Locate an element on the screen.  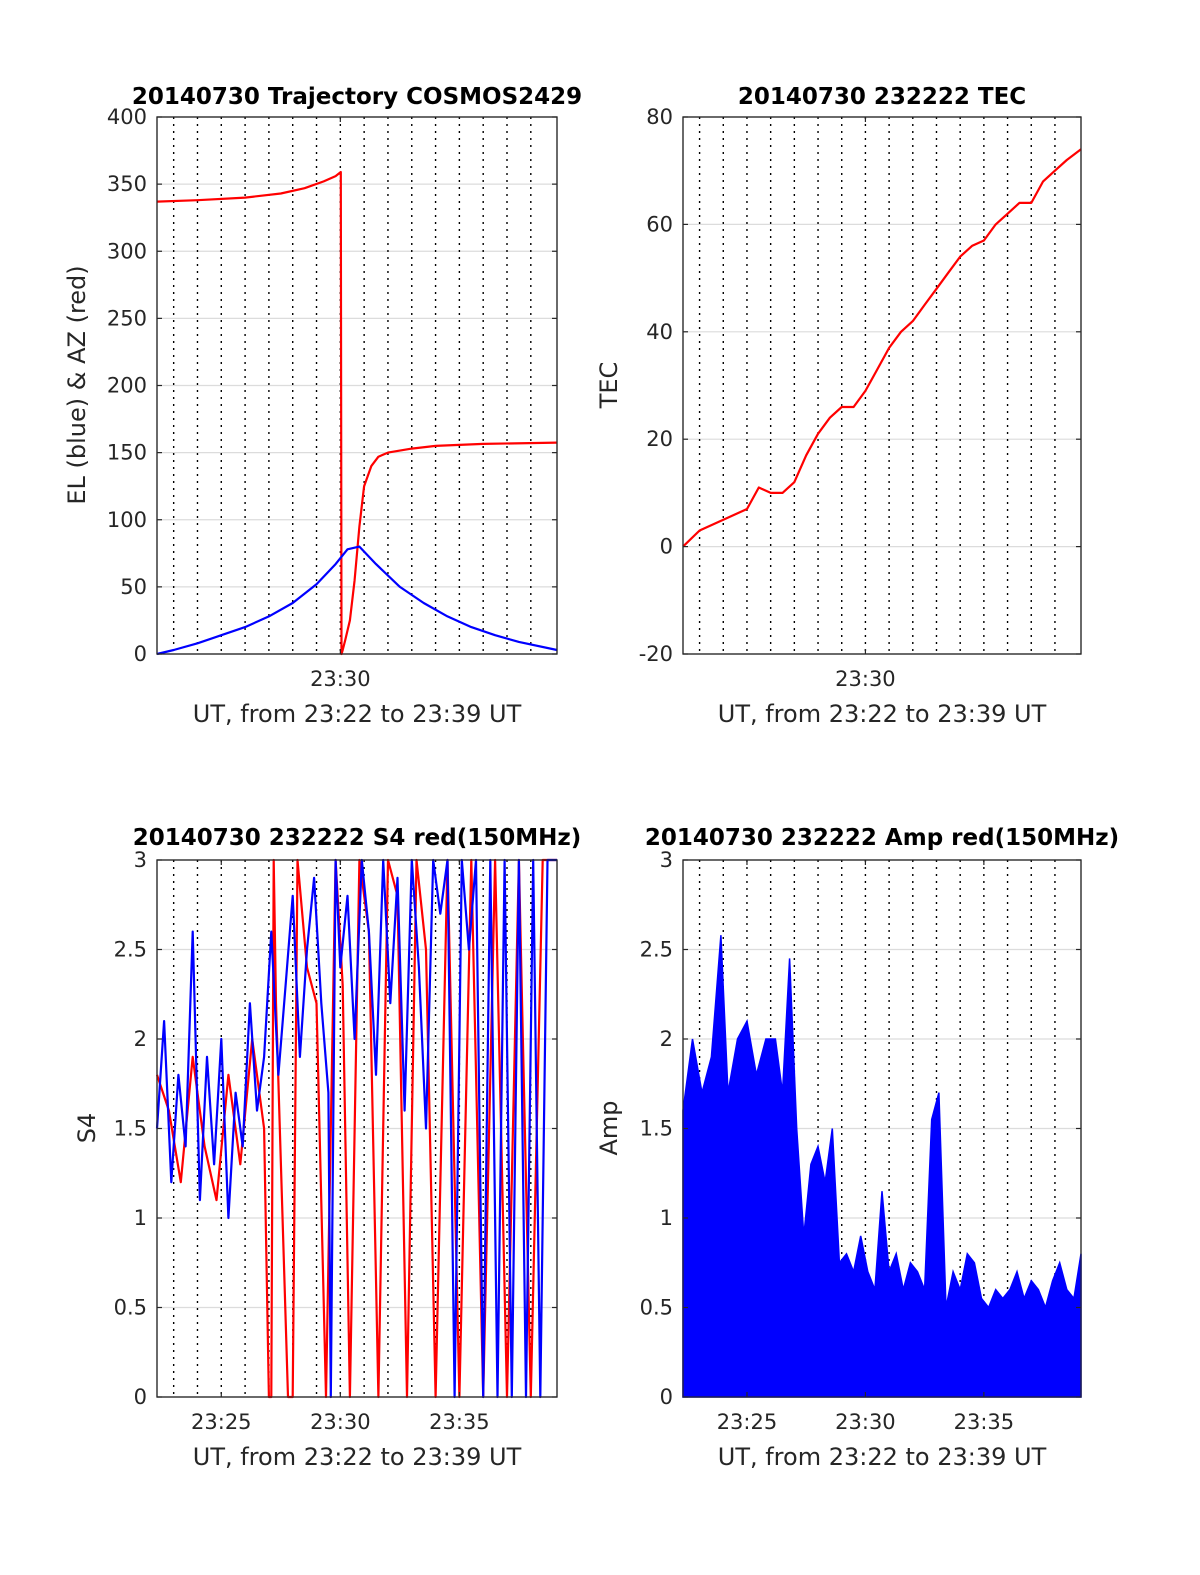
y-axis-label: EL (blue) & AZ (red) is located at coordinates (77, 384).